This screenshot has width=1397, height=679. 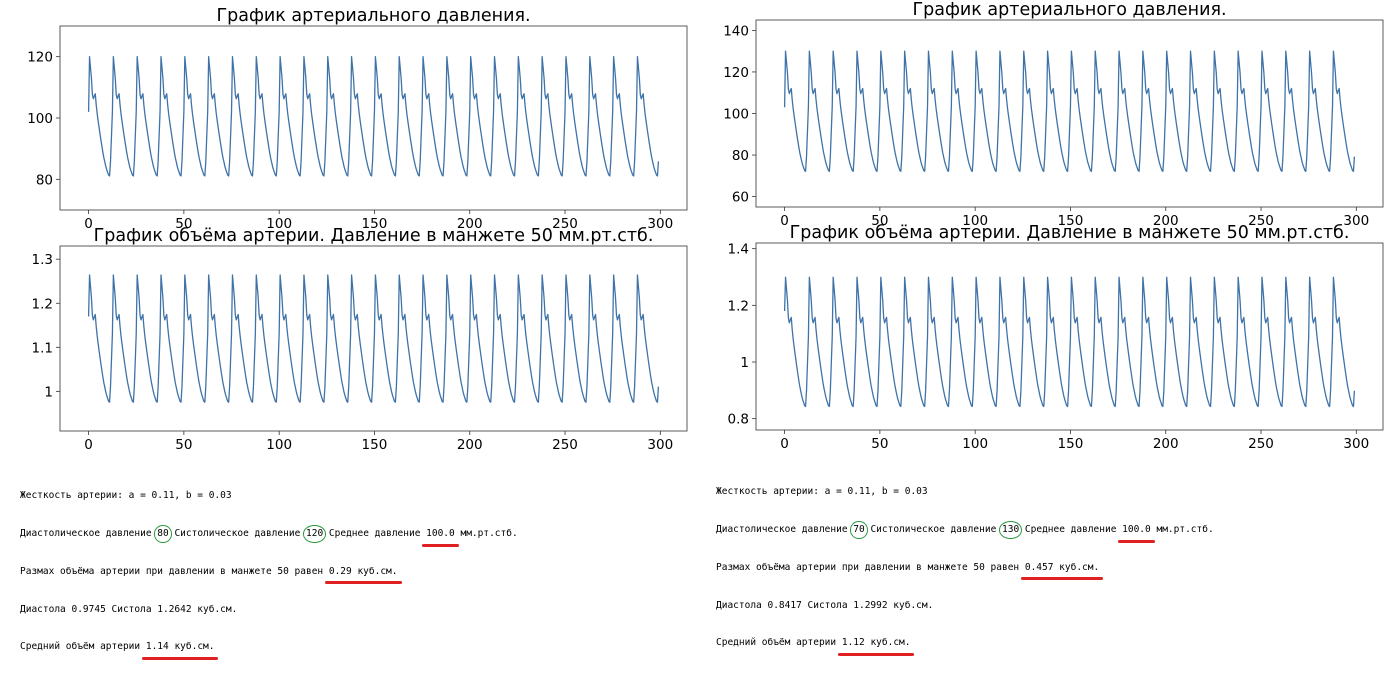 I want to click on y-tick-label: 1.3, so click(x=42, y=260).